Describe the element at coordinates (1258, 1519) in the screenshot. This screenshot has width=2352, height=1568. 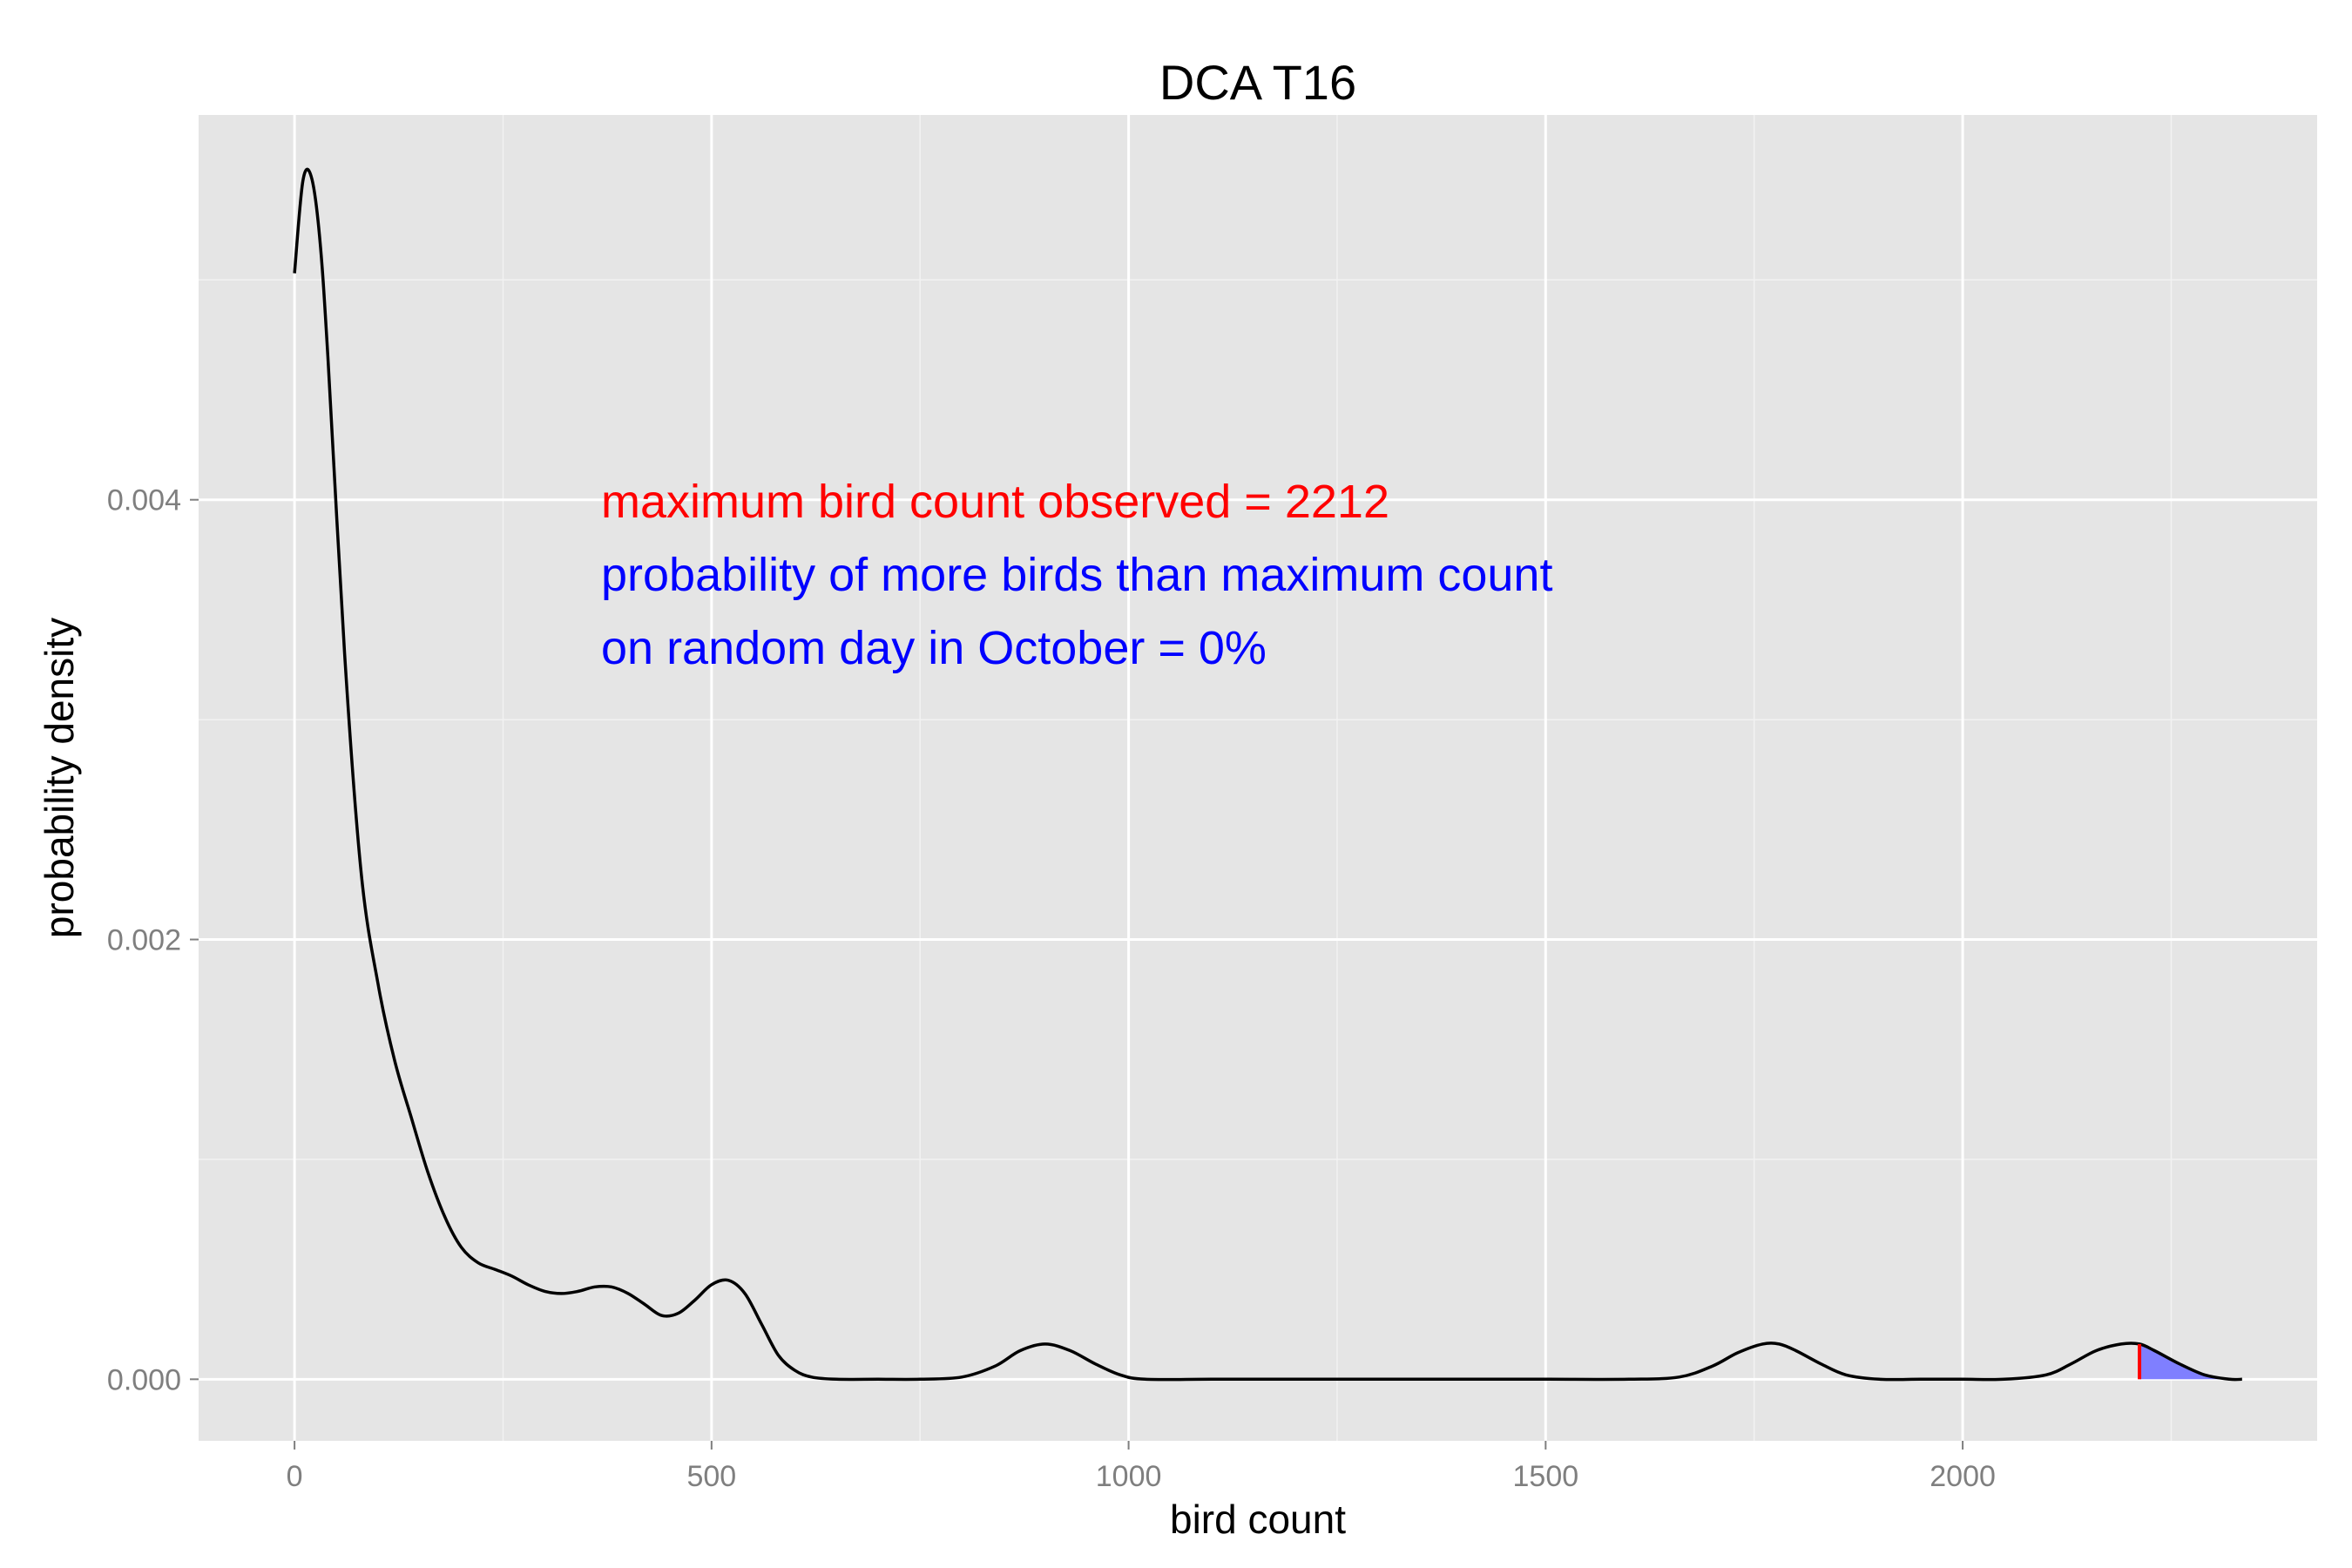
I see `x-axis-title: bird count` at that location.